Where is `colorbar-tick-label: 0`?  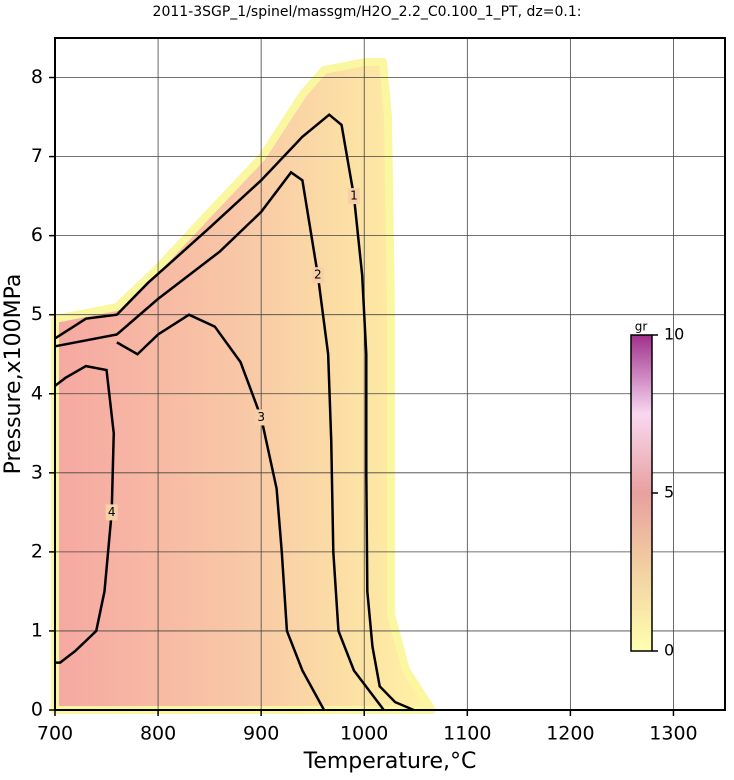
colorbar-tick-label: 0 is located at coordinates (669, 650).